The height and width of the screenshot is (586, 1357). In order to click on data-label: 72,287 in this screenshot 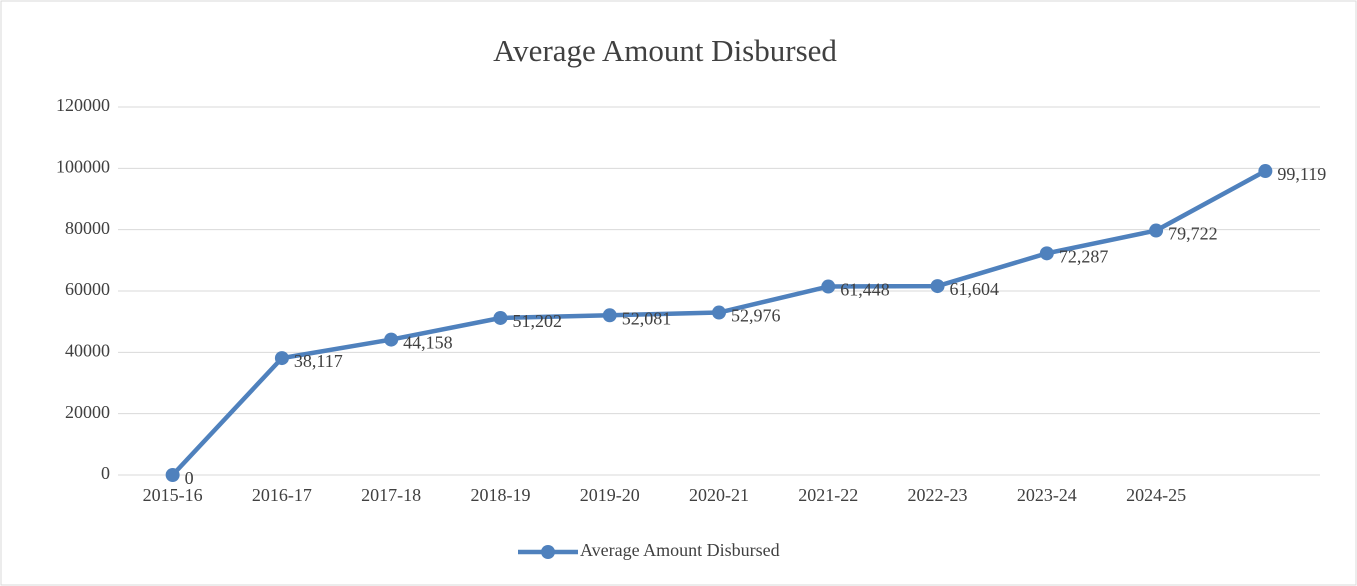, I will do `click(1084, 256)`.